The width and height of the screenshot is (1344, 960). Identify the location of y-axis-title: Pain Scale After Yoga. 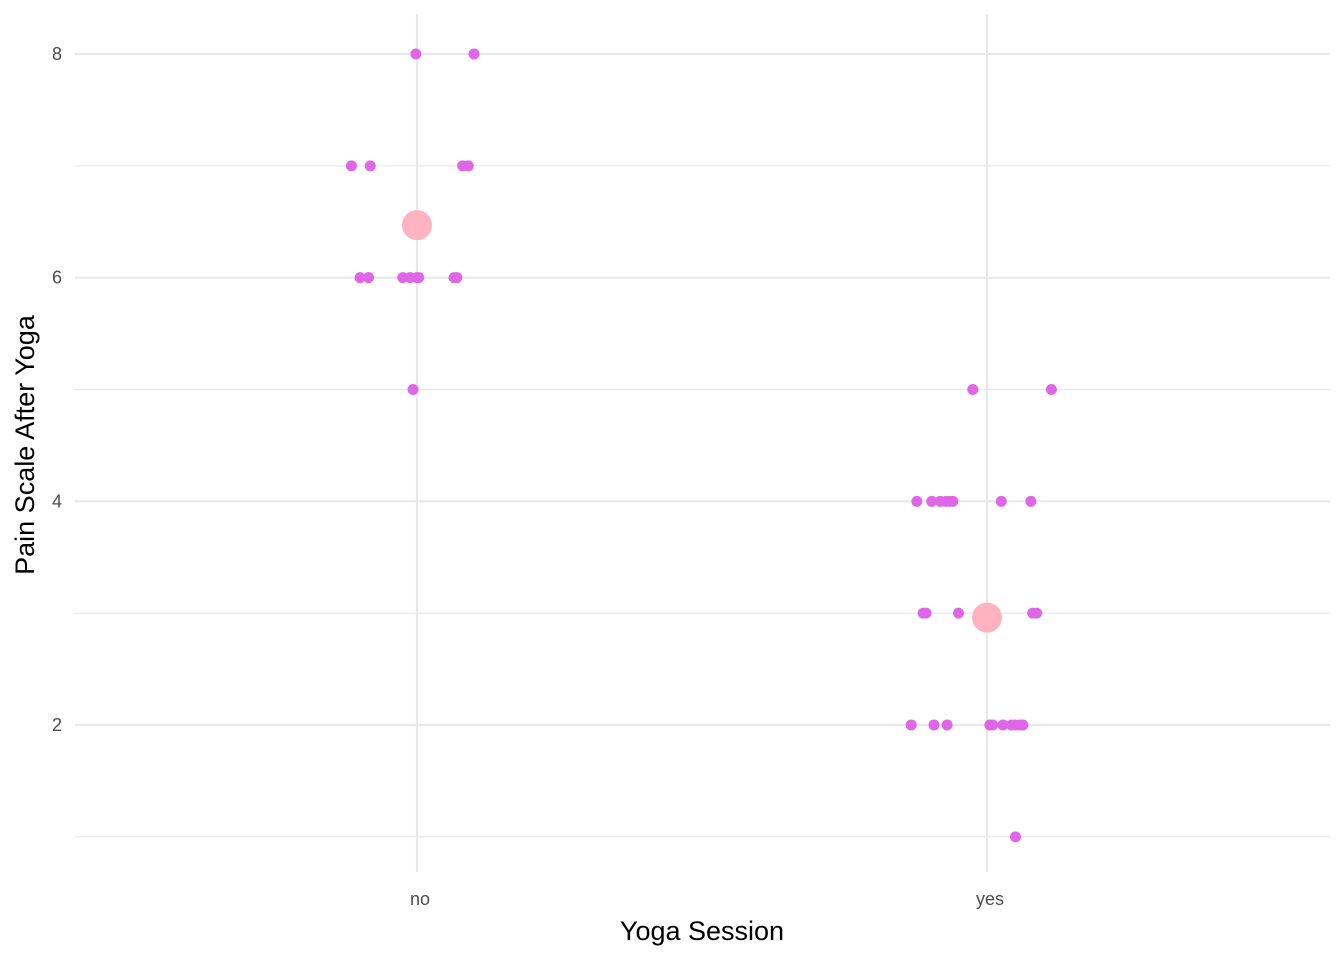
(25, 444).